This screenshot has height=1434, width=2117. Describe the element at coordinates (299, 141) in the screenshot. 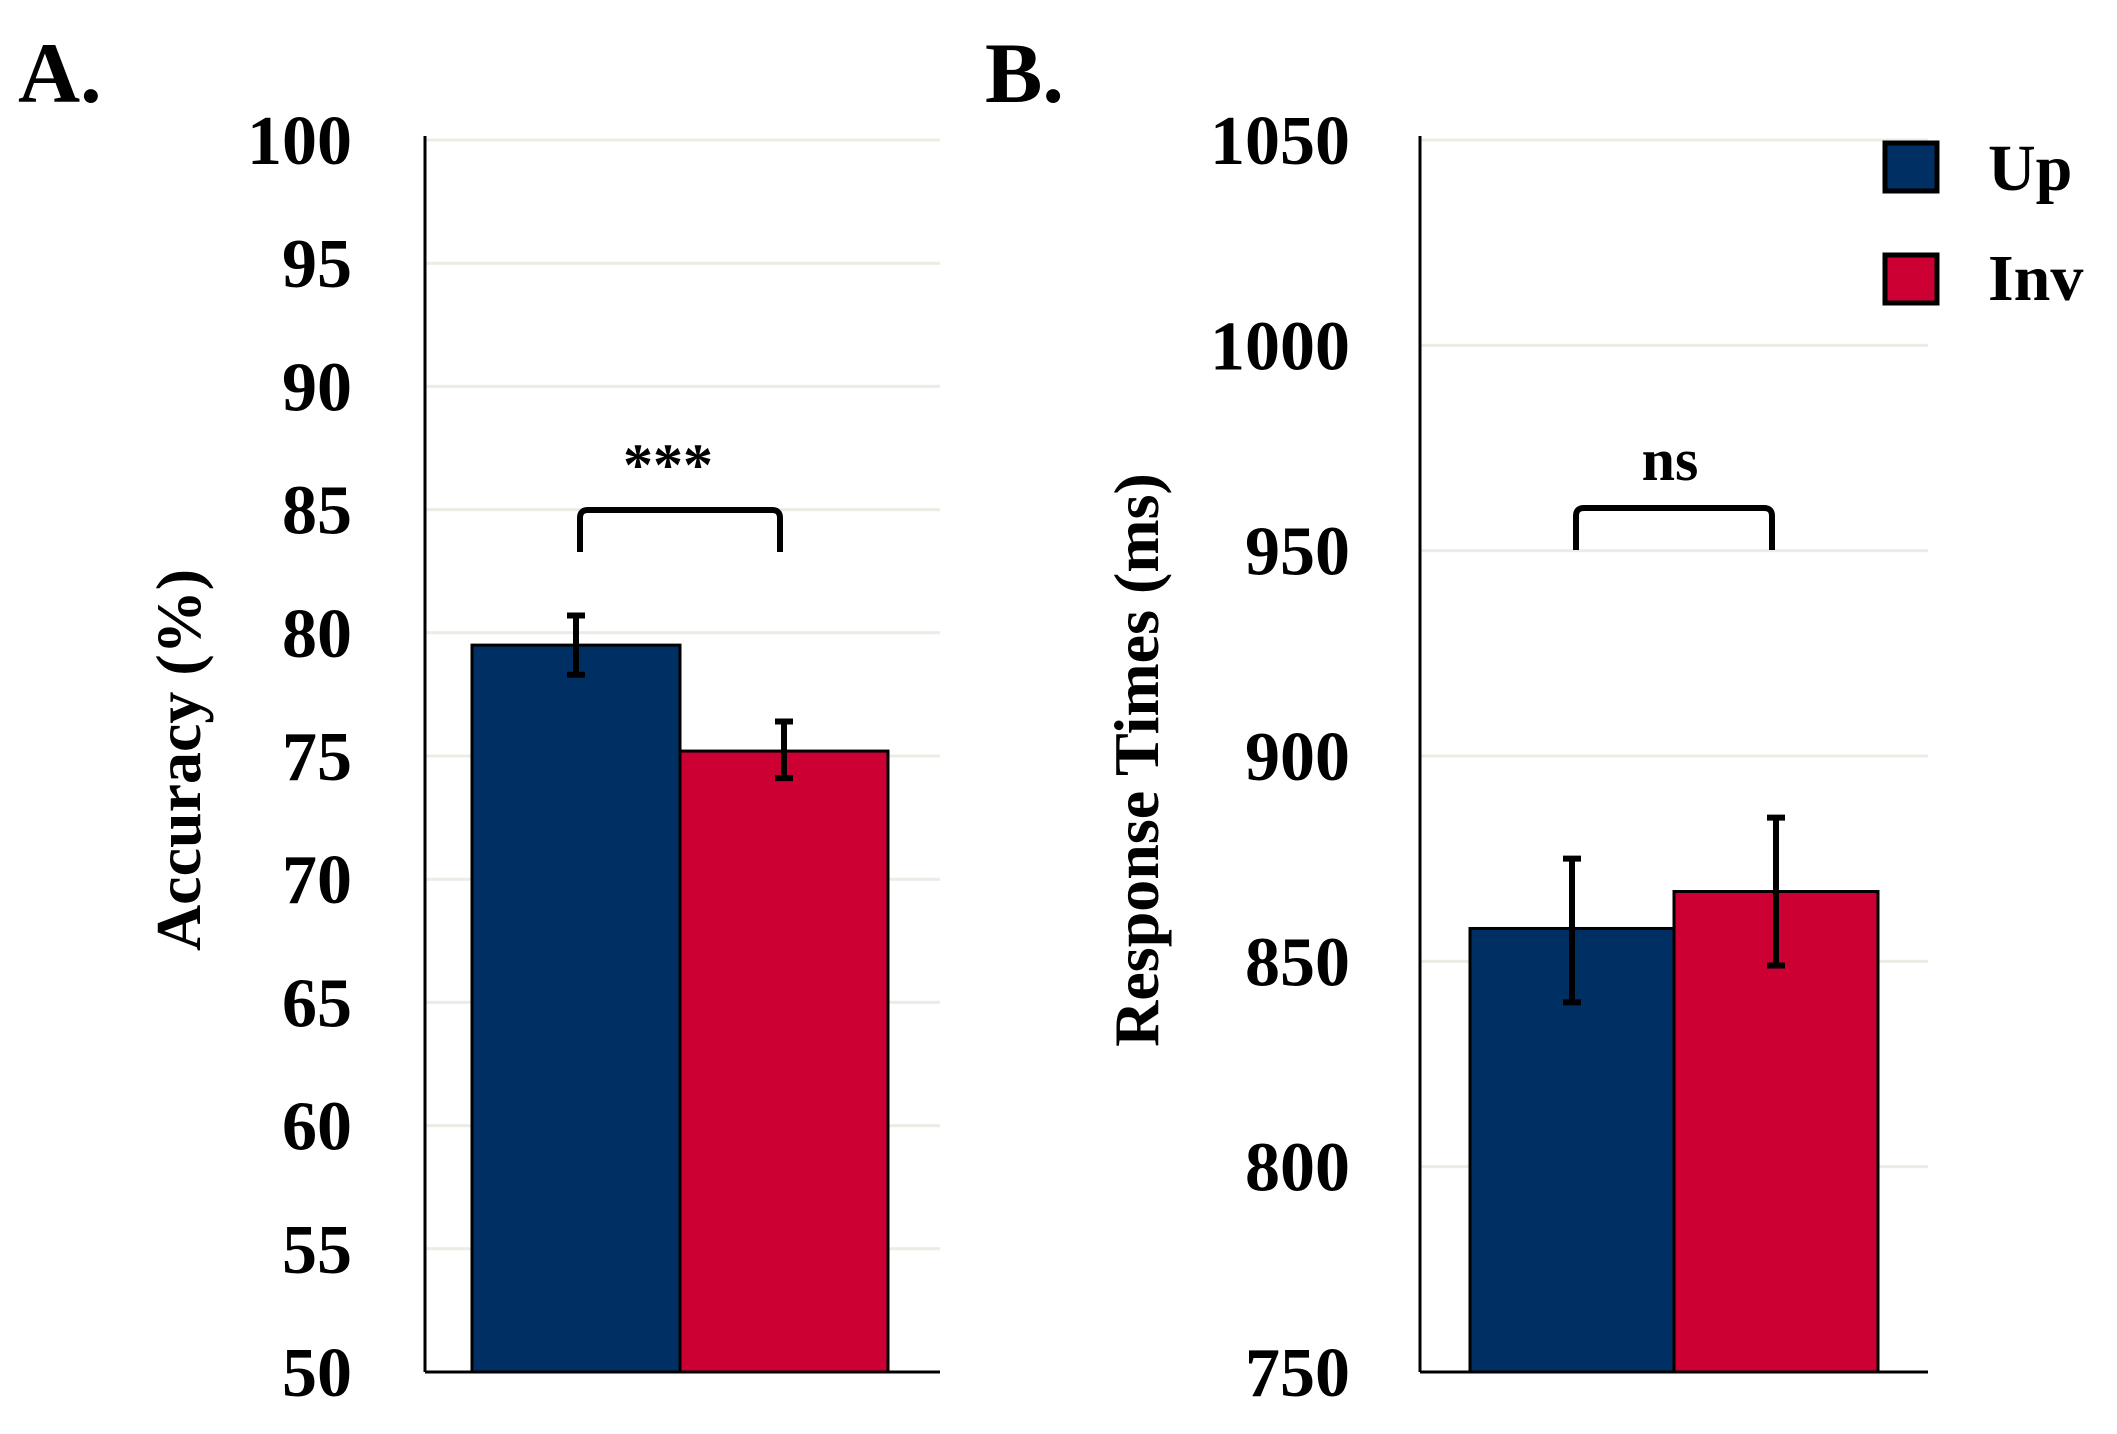

I see `y-tick-label-a-100: 100` at that location.